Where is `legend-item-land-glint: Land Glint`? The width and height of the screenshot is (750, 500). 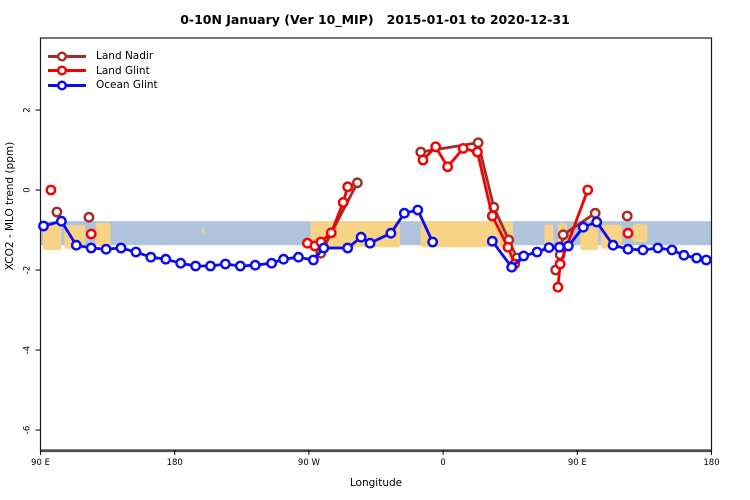 legend-item-land-glint: Land Glint is located at coordinates (102, 71).